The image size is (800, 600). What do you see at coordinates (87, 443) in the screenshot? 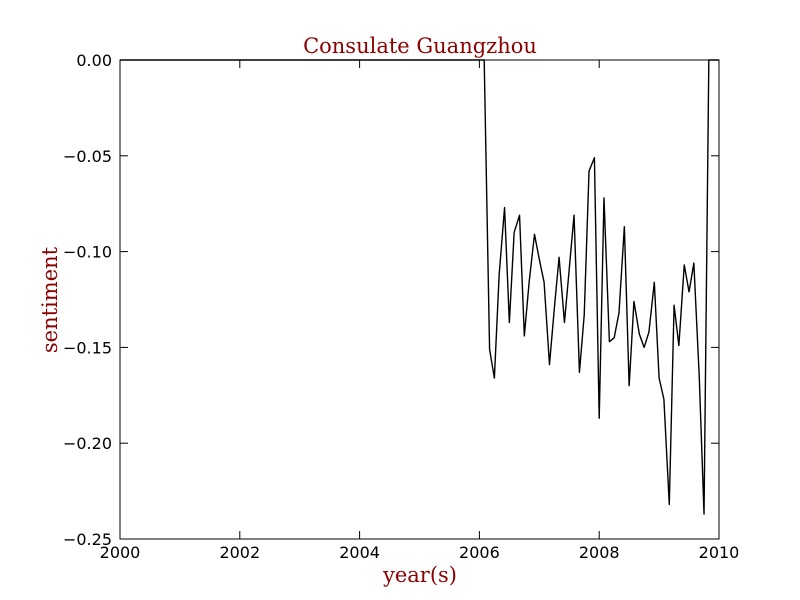
I see `y-tick-label: −0.20` at bounding box center [87, 443].